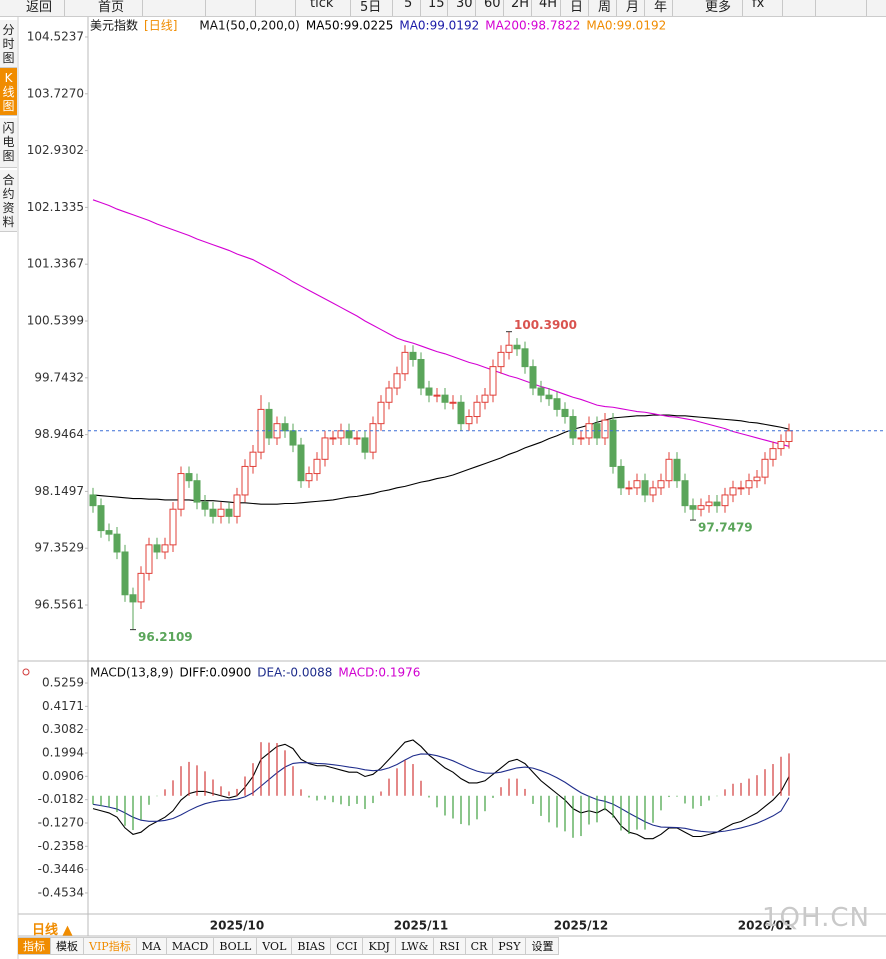  I want to click on legend-item: MA200:98.7822, so click(532, 26).